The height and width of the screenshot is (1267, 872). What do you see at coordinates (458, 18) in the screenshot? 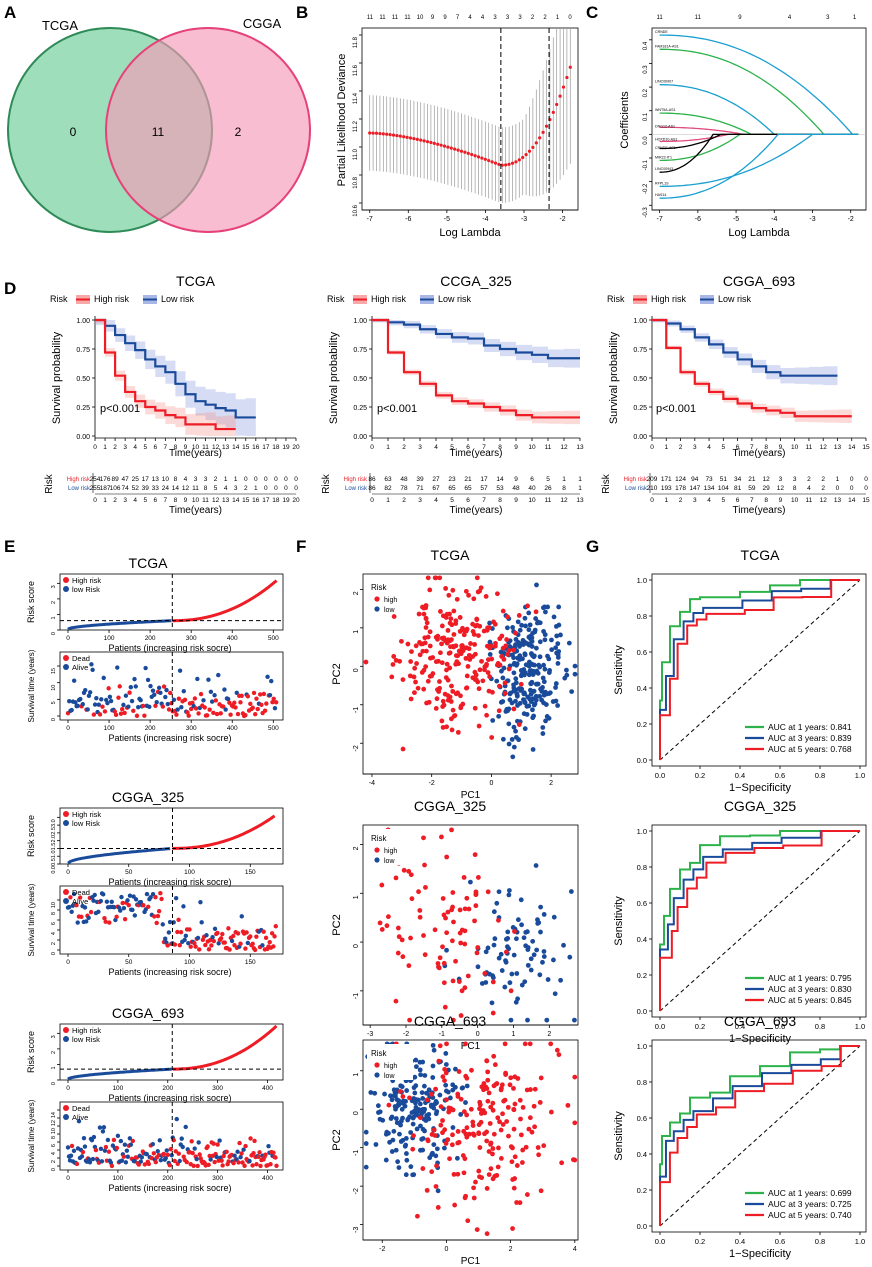
I see `lasso-cv-top-tick: 7` at bounding box center [458, 18].